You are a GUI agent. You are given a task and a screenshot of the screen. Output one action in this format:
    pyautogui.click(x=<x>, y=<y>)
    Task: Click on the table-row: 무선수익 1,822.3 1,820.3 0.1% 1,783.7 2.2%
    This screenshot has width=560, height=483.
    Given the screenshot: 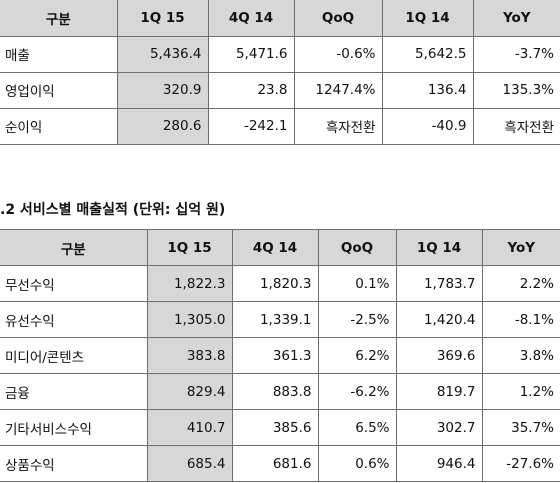 What is the action you would take?
    pyautogui.click(x=280, y=283)
    